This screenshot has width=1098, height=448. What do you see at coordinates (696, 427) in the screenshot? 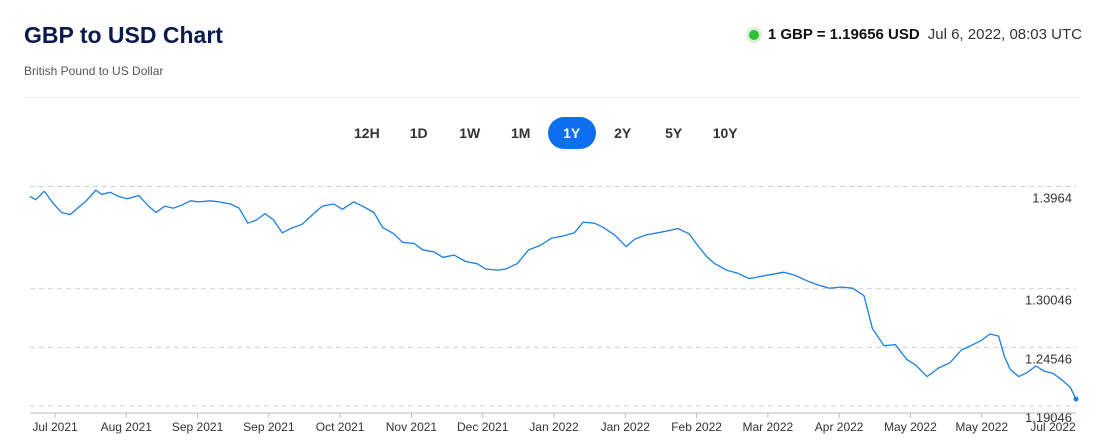
I see `x-tick-label: Feb 2022` at bounding box center [696, 427].